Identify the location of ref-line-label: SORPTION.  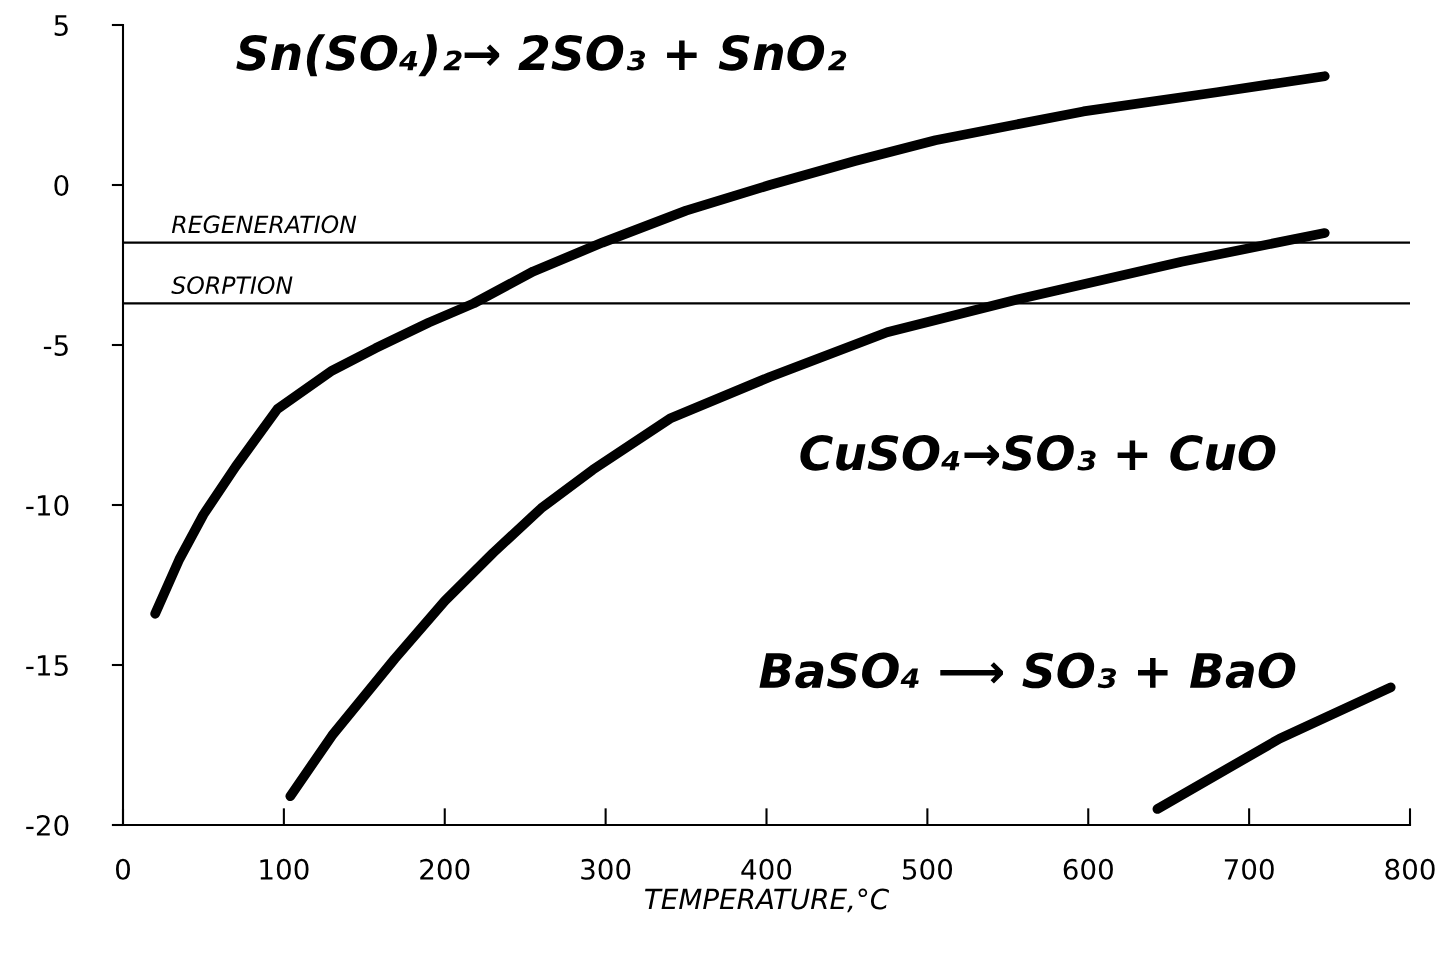
(232, 285).